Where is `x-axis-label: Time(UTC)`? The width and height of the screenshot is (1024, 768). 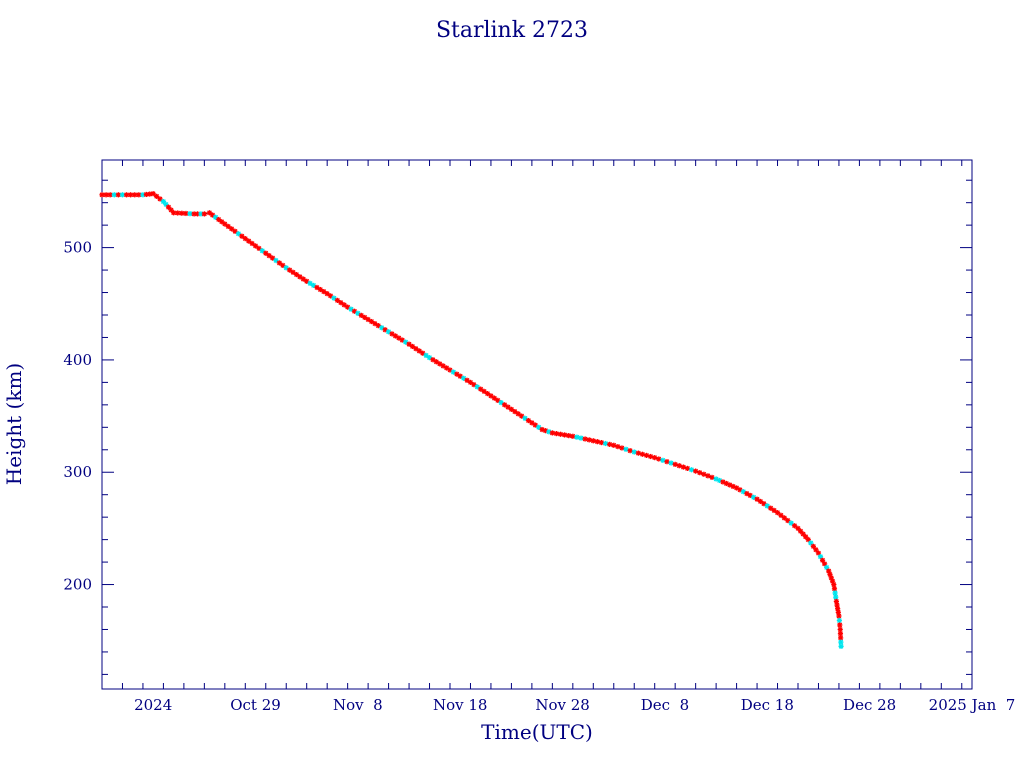 x-axis-label: Time(UTC) is located at coordinates (537, 732).